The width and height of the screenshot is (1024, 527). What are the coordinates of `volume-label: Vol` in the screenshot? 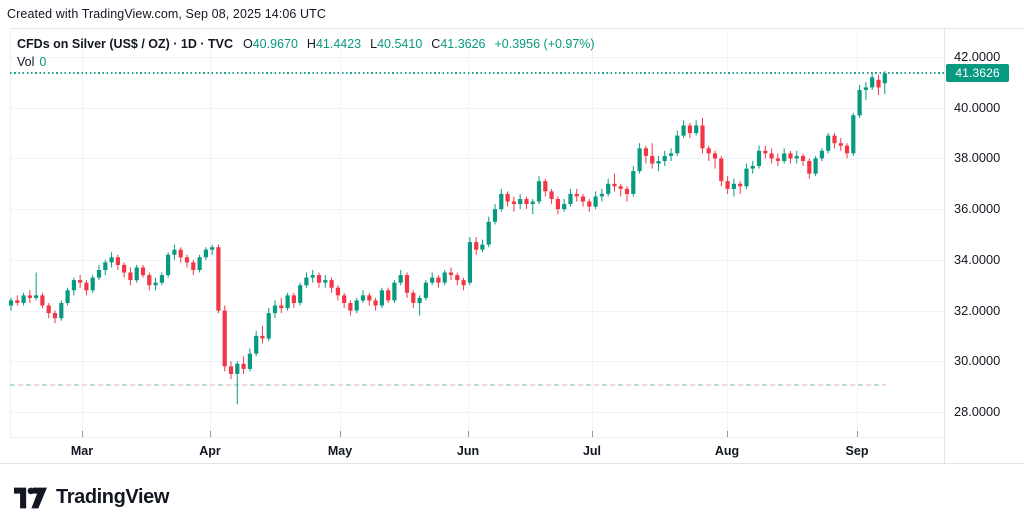 It's located at (26, 62).